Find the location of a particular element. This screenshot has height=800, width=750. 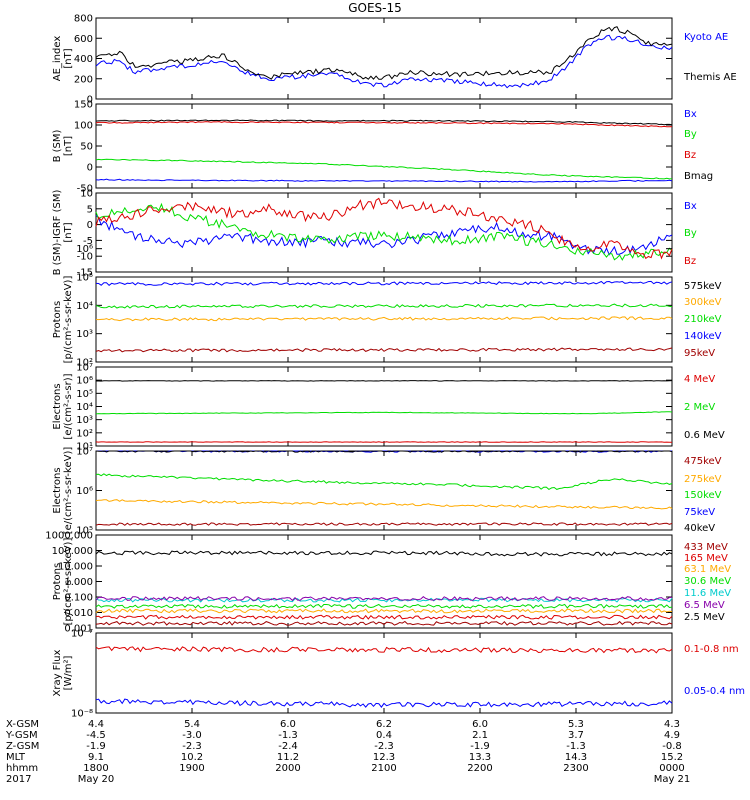

ephemeris-value: 5.4 is located at coordinates (192, 724).